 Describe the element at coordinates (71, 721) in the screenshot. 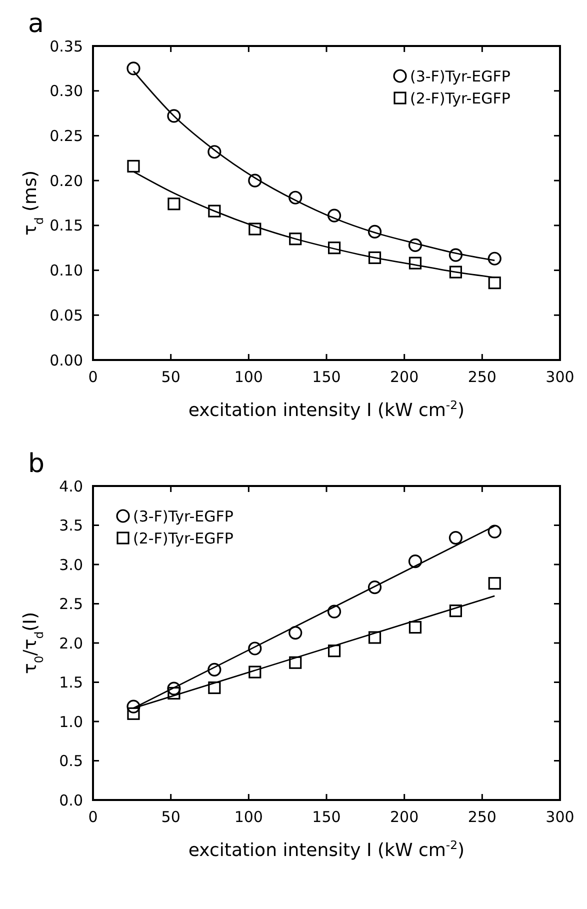

I see `y-tick-label: 1.0` at that location.